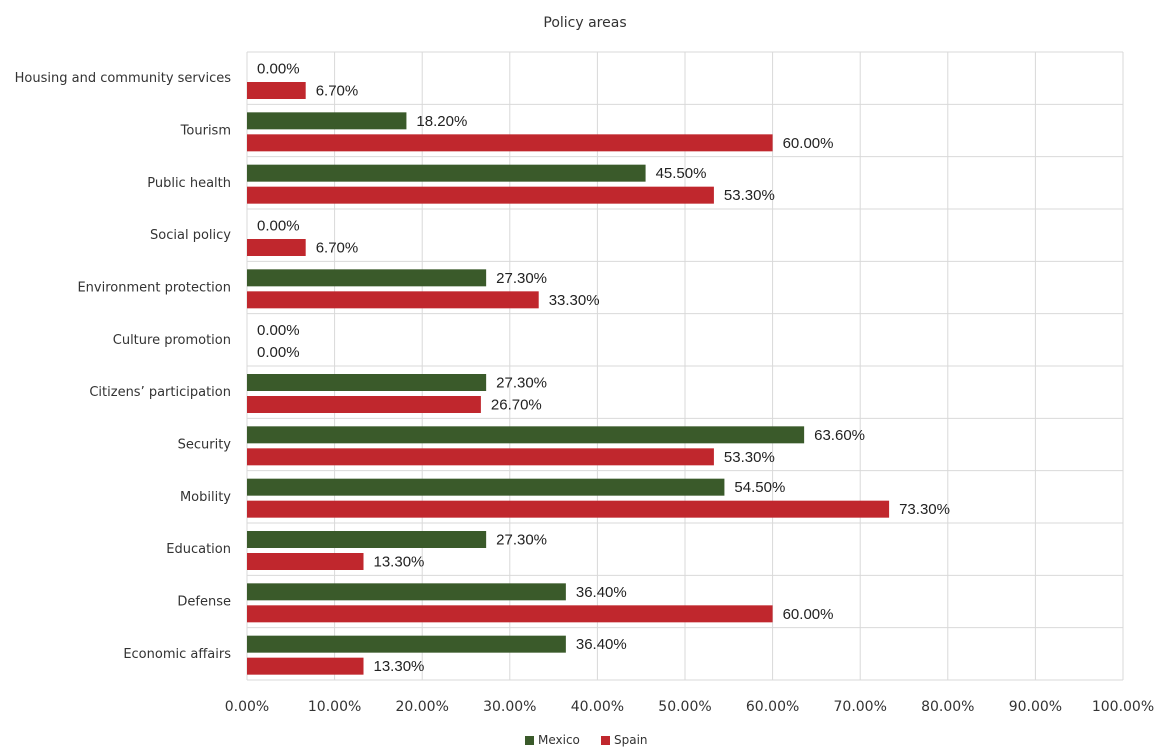  Describe the element at coordinates (586, 740) in the screenshot. I see `legend: Mexico Spain` at that location.